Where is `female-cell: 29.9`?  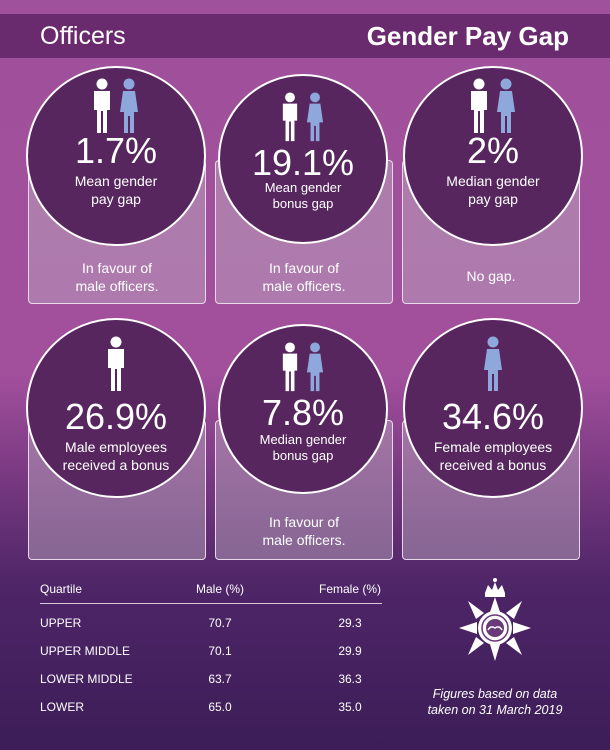 female-cell: 29.9 is located at coordinates (350, 651).